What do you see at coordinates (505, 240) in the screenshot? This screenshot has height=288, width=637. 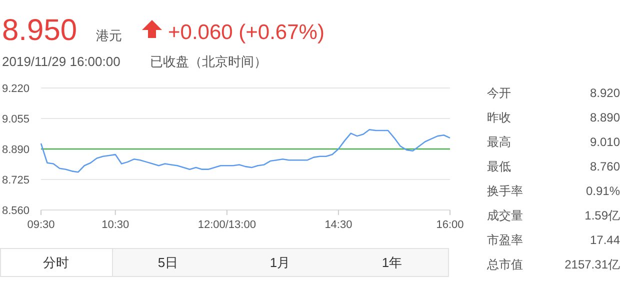 I see `text: 市盈率` at bounding box center [505, 240].